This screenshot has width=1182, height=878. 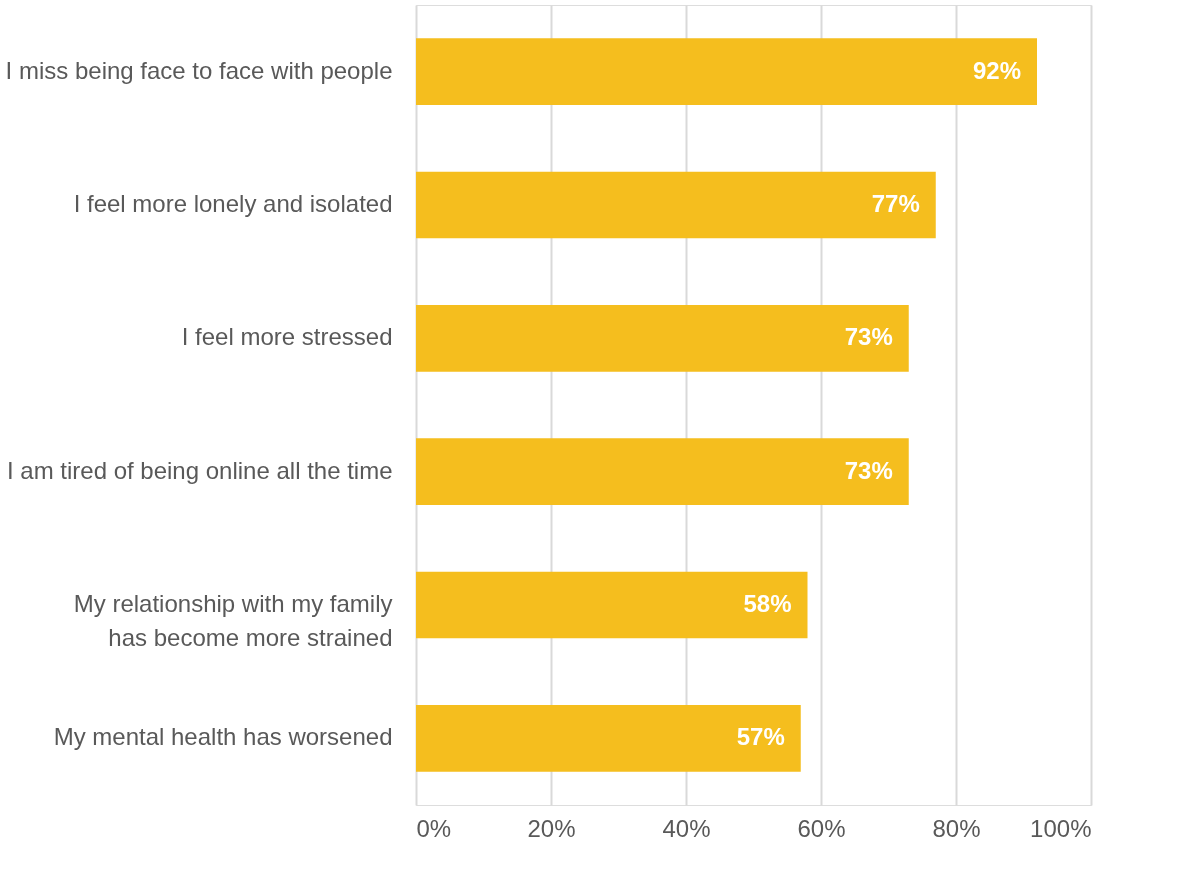 I want to click on data-label: 77%, so click(x=895, y=203).